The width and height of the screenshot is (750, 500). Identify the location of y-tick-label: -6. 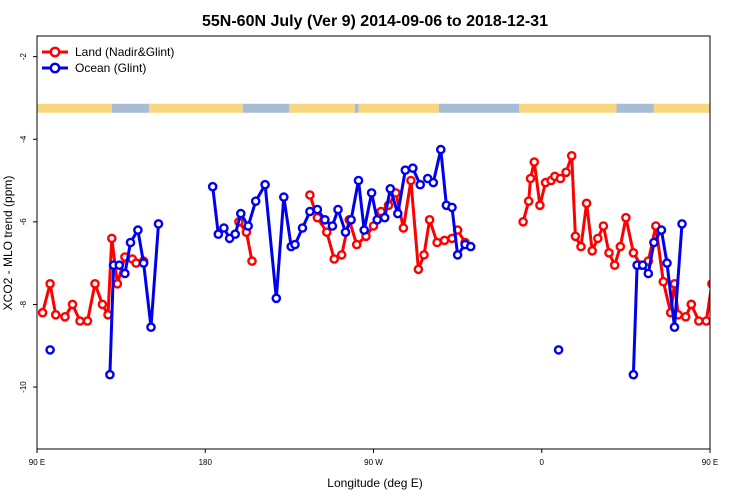
(23, 222).